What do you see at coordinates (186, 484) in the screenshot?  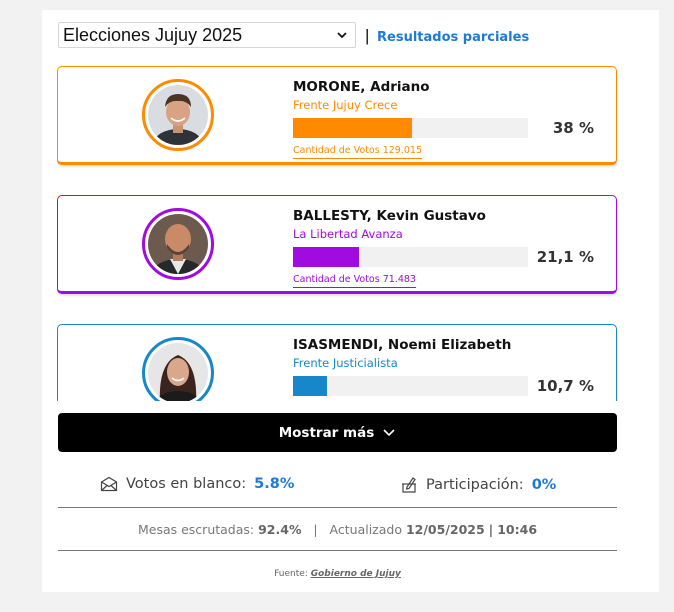 I see `blank-votes-label: Votos en blanco:` at bounding box center [186, 484].